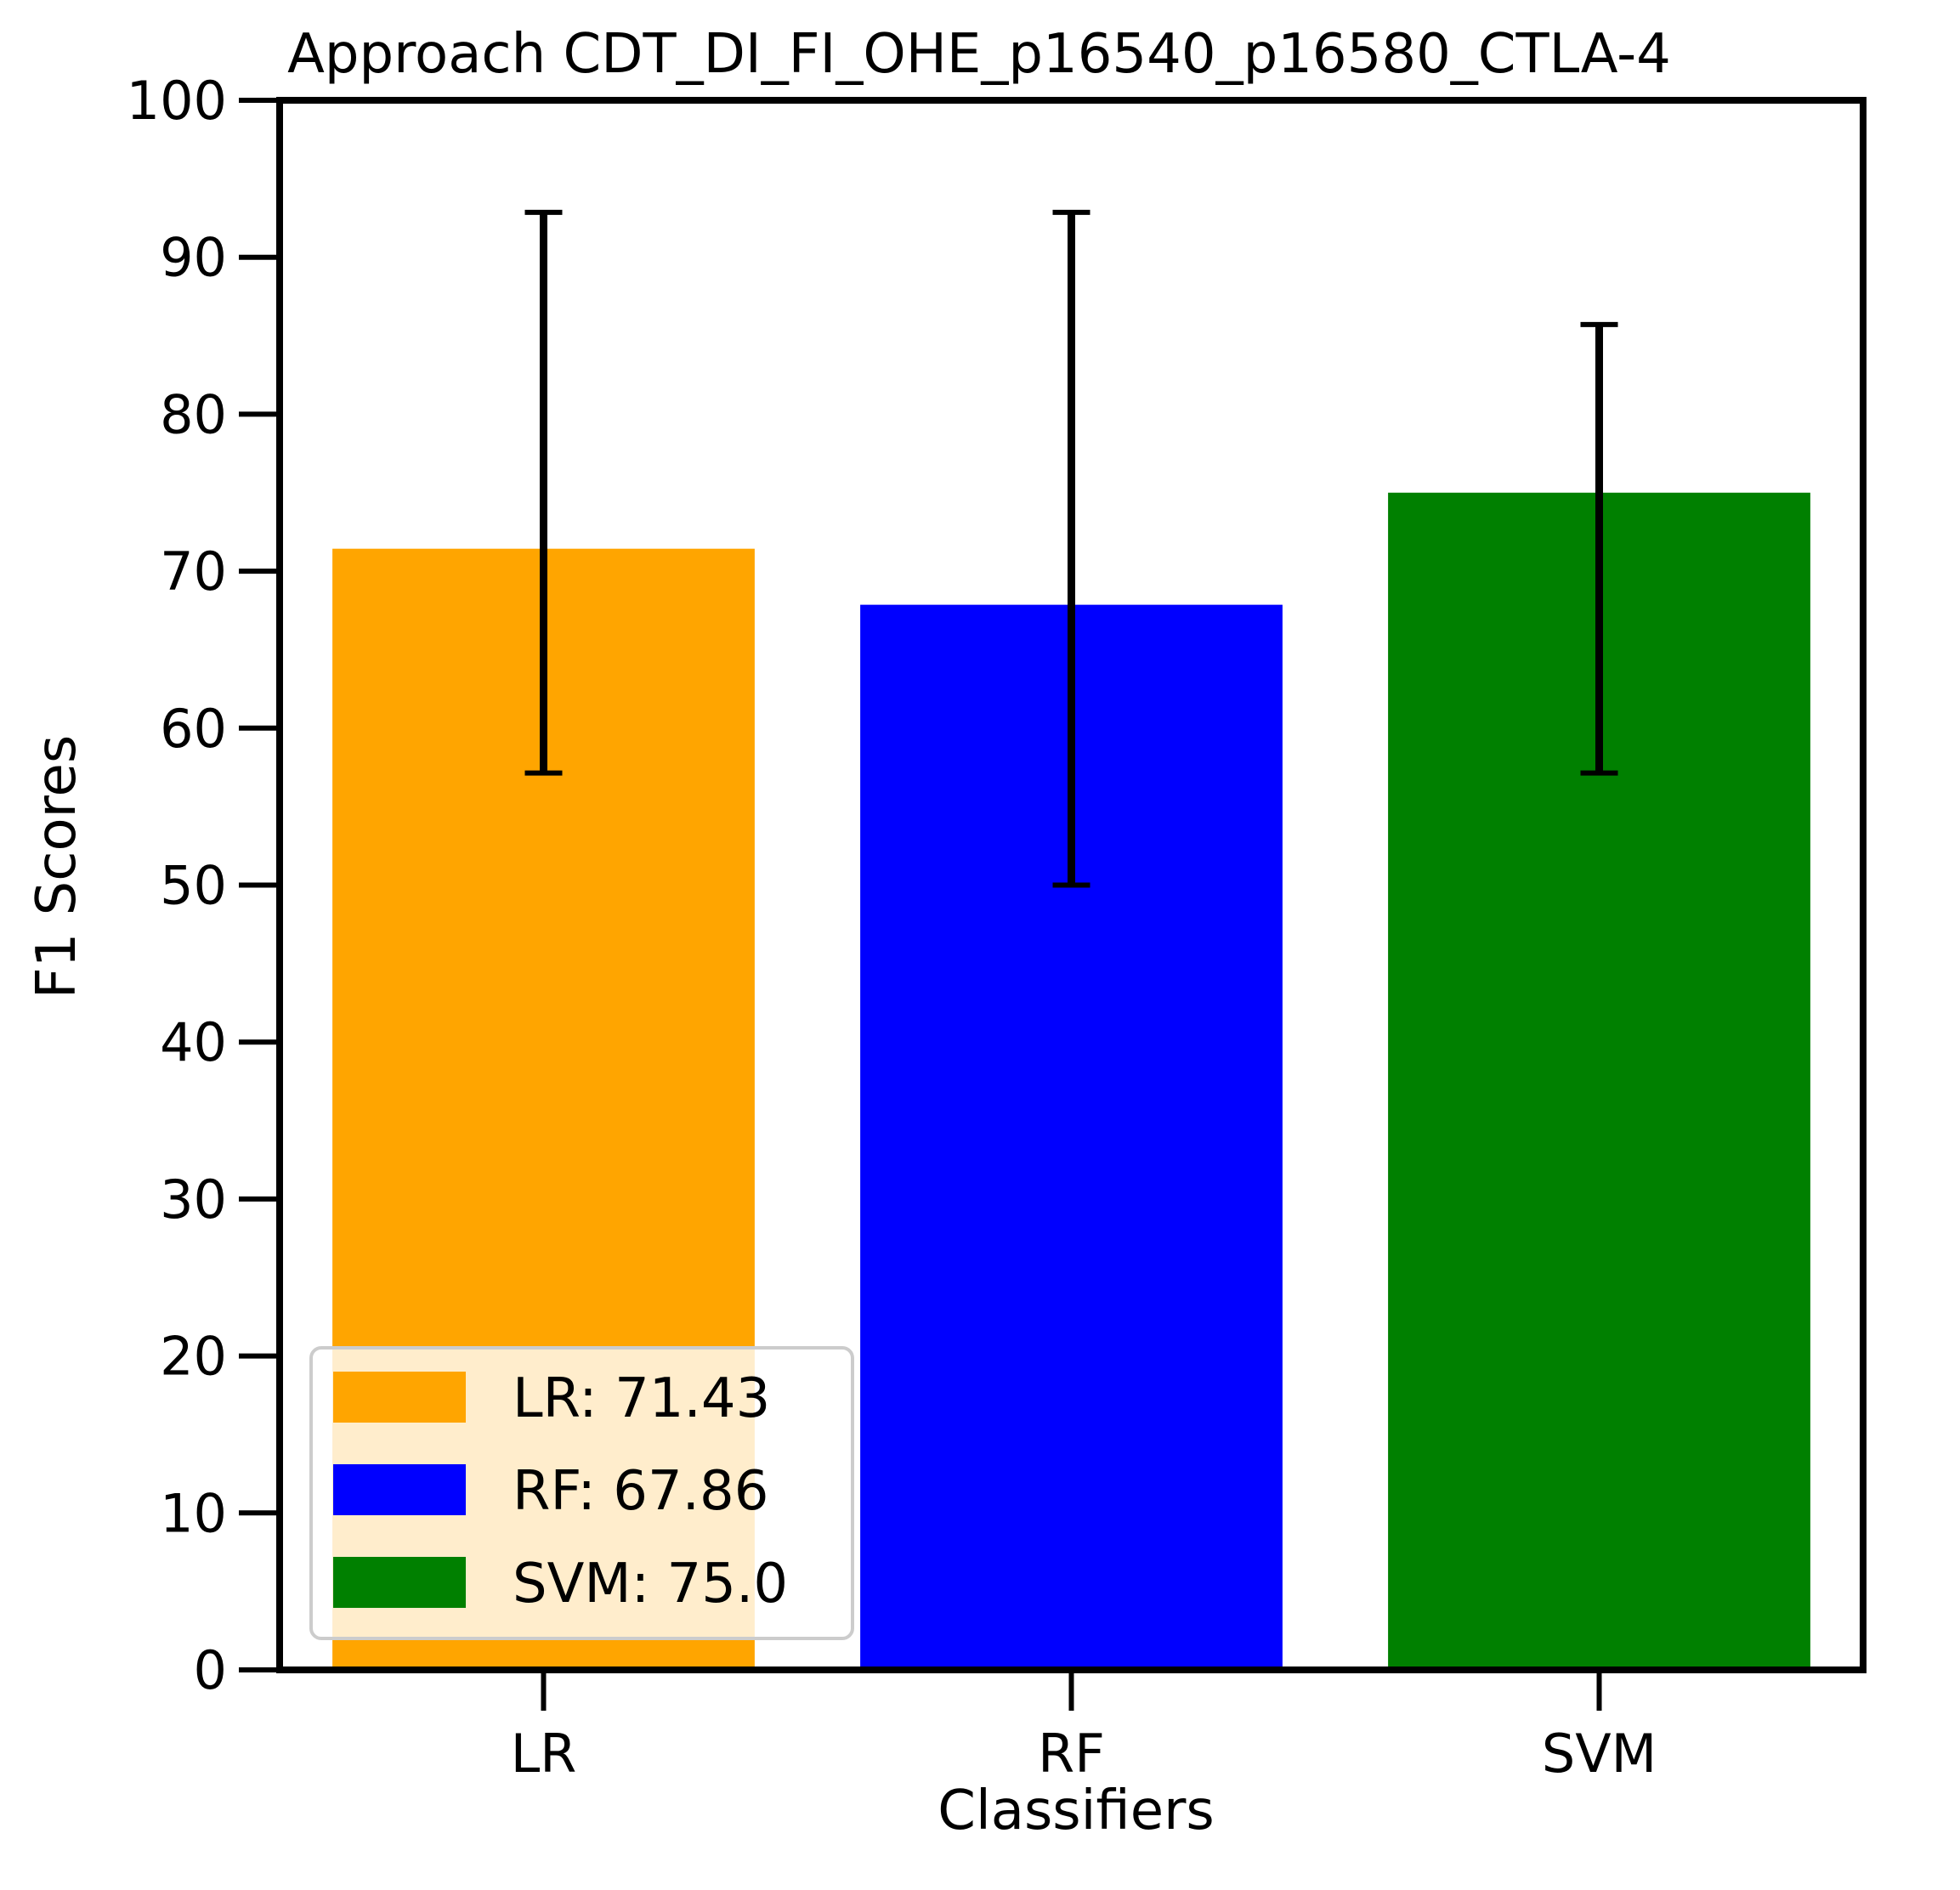 The height and width of the screenshot is (1890, 1960). I want to click on y-tick-label: 80, so click(193, 414).